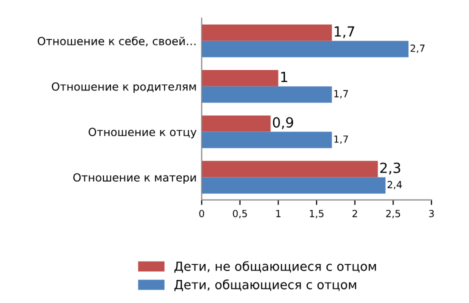  What do you see at coordinates (390, 168) in the screenshot?
I see `data-label: 2,3` at bounding box center [390, 168].